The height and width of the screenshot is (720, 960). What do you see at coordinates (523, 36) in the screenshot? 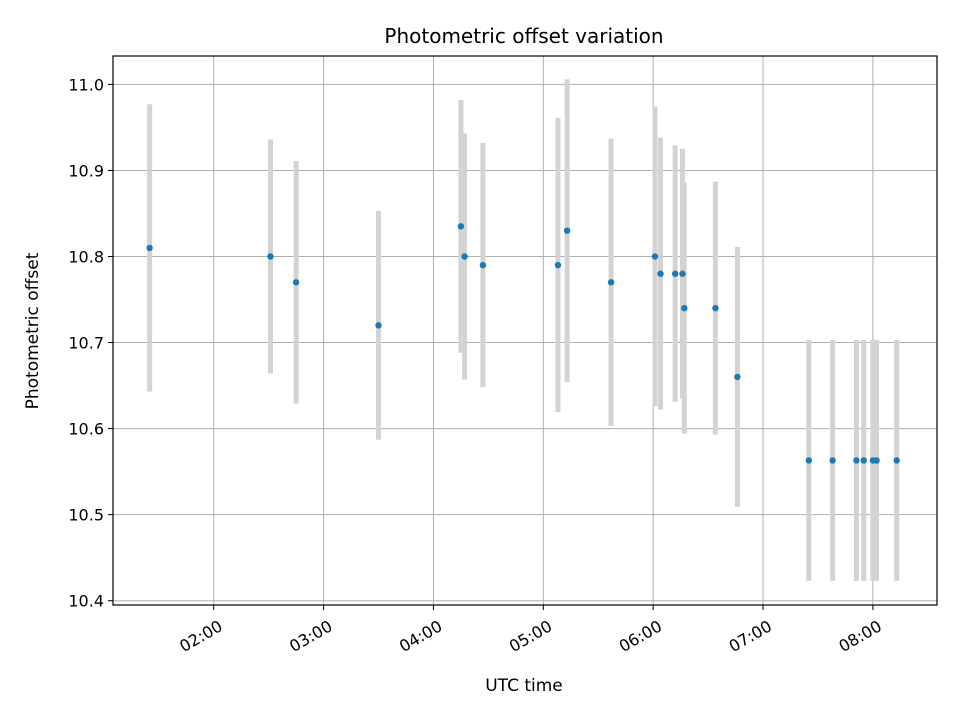
I see `chart-title: Photometric offset variation` at bounding box center [523, 36].